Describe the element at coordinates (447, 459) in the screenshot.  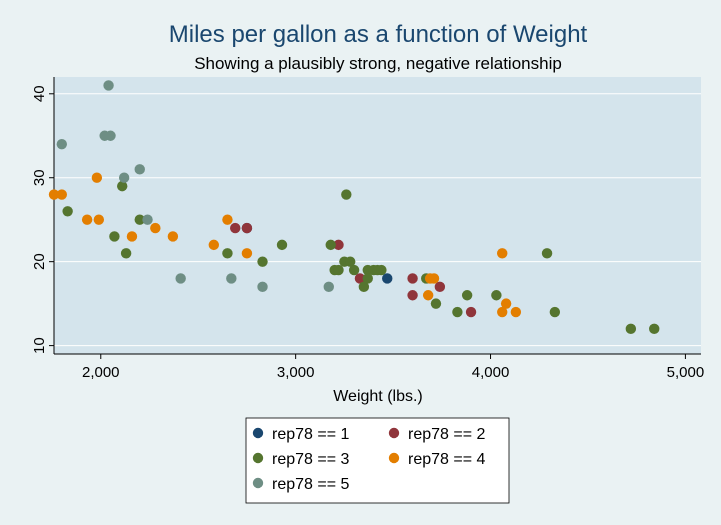
I see `legend-label: rep78 == 4` at that location.